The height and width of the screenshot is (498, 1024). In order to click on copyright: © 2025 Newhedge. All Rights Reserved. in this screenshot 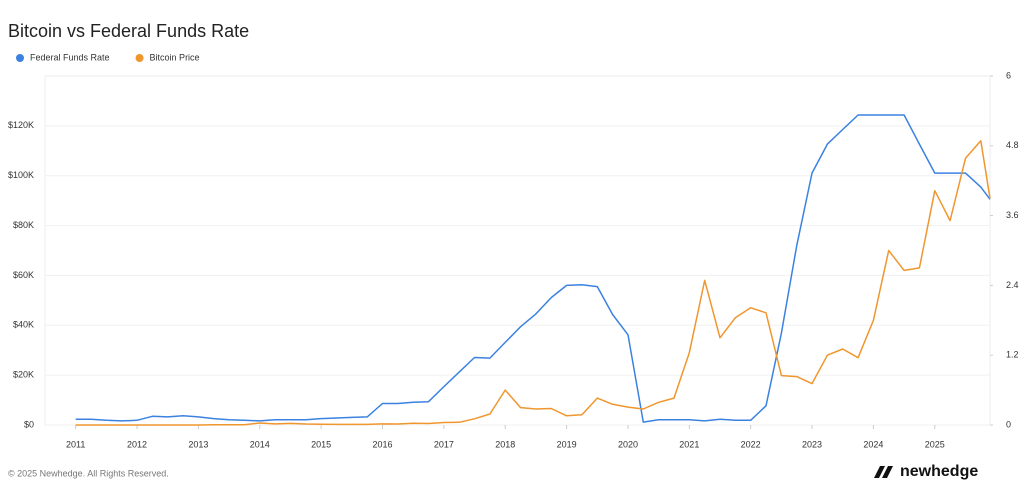, I will do `click(88, 473)`.